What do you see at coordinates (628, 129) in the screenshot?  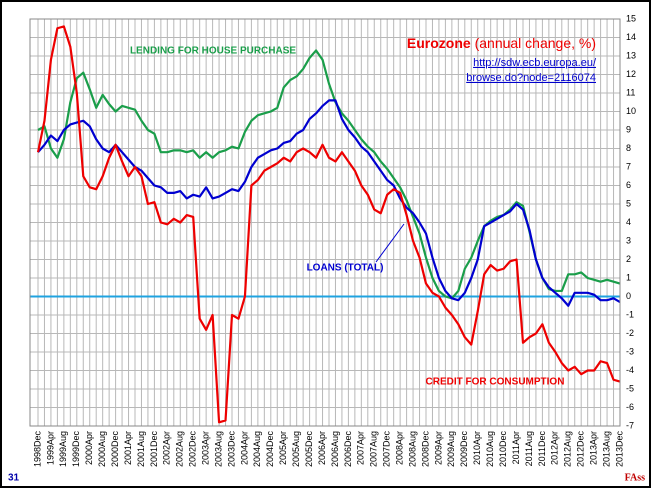 I see `y-tick-label: 9` at bounding box center [628, 129].